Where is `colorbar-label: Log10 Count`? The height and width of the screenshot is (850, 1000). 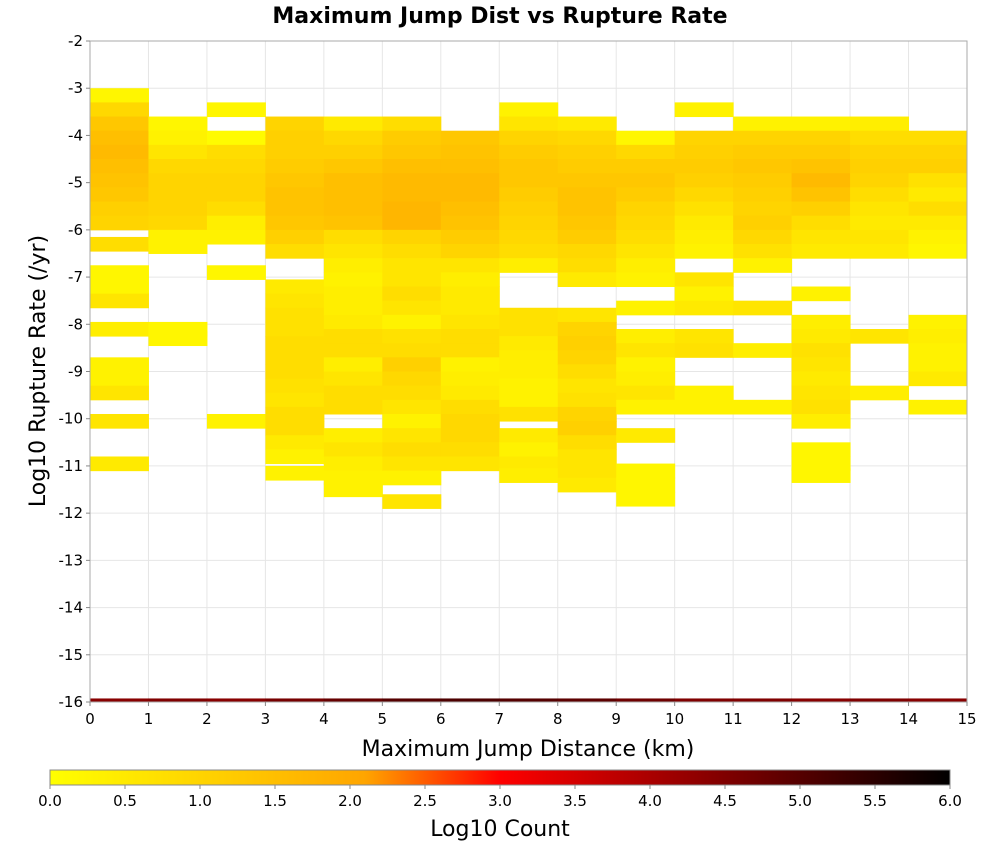
colorbar-label: Log10 Count is located at coordinates (500, 829).